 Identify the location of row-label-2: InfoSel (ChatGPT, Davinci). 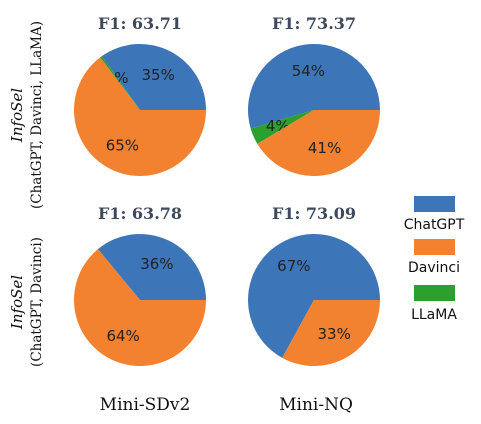
(26, 302).